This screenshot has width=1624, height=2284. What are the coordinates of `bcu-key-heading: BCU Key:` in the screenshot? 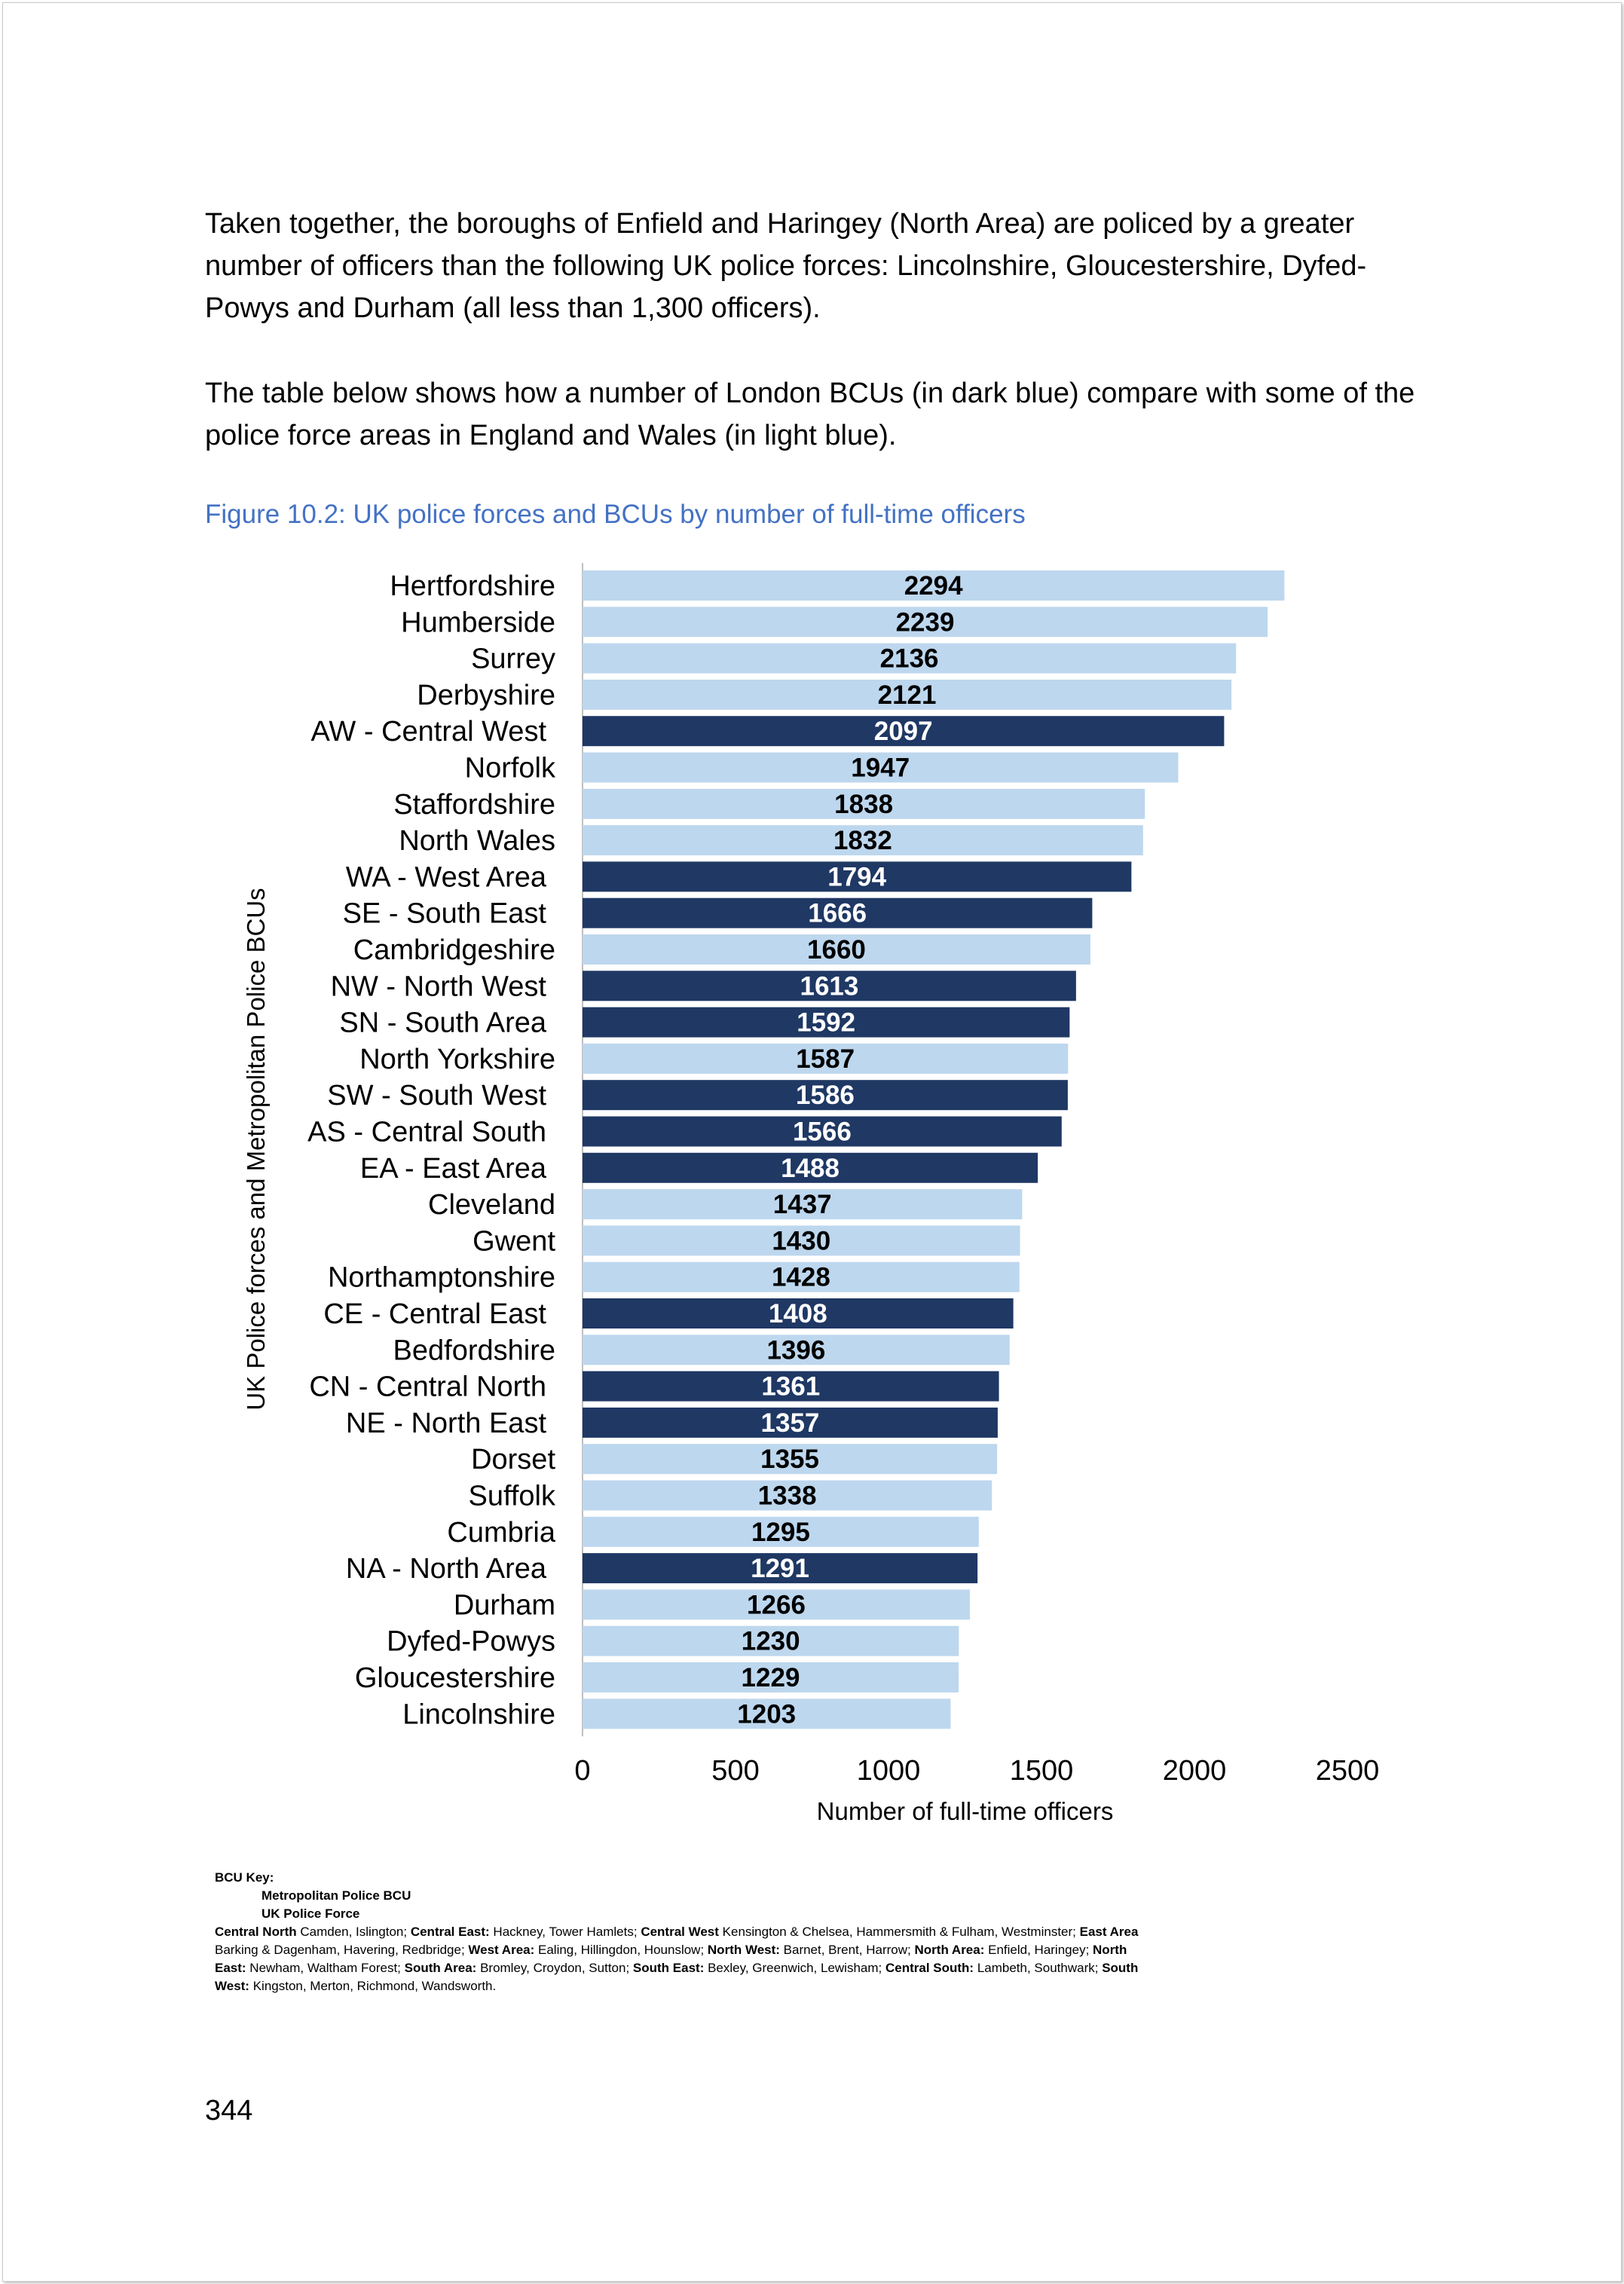 It's located at (244, 1877).